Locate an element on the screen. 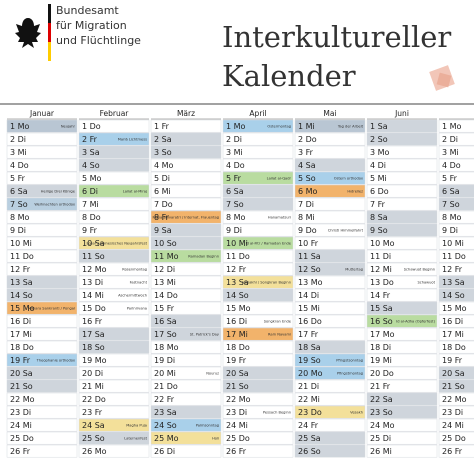 The width and height of the screenshot is (474, 458). day-label: 24 Mo is located at coordinates (382, 425).